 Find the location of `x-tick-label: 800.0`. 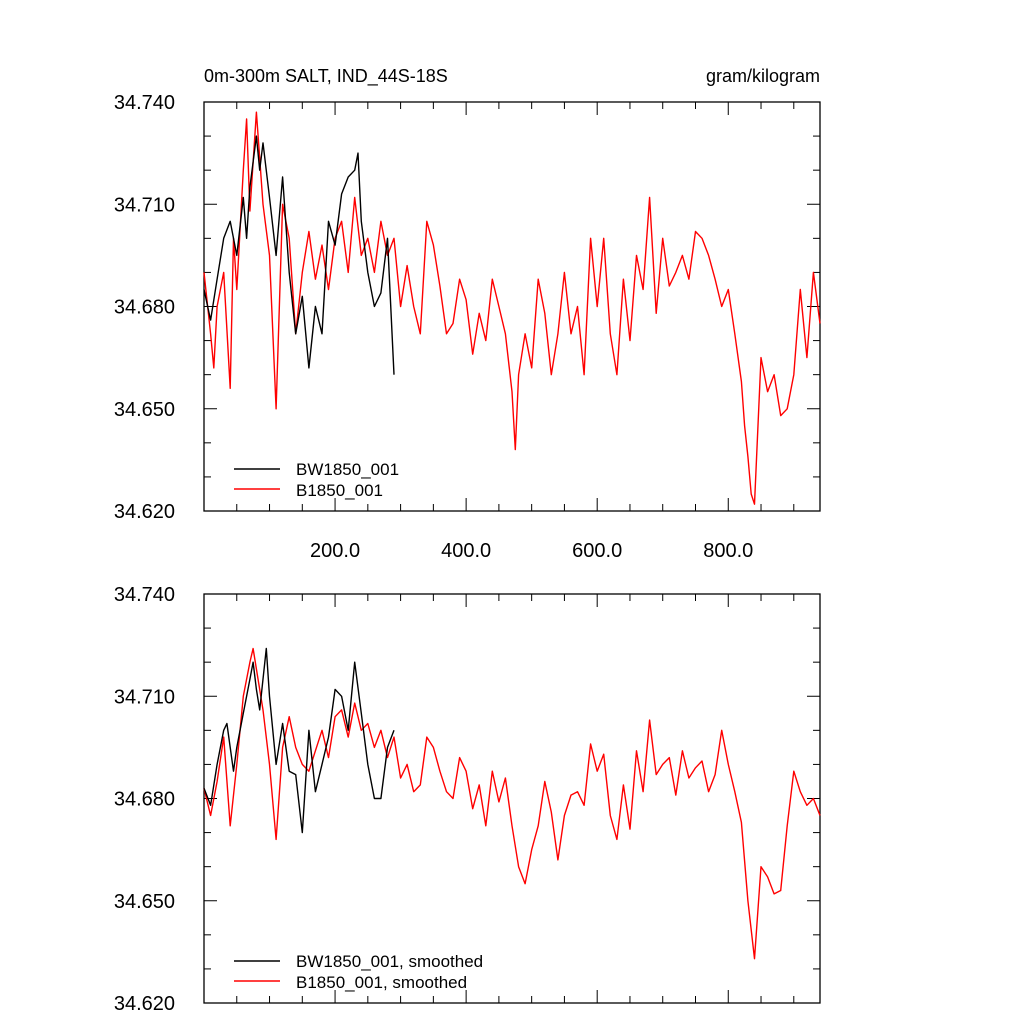

x-tick-label: 800.0 is located at coordinates (728, 551).